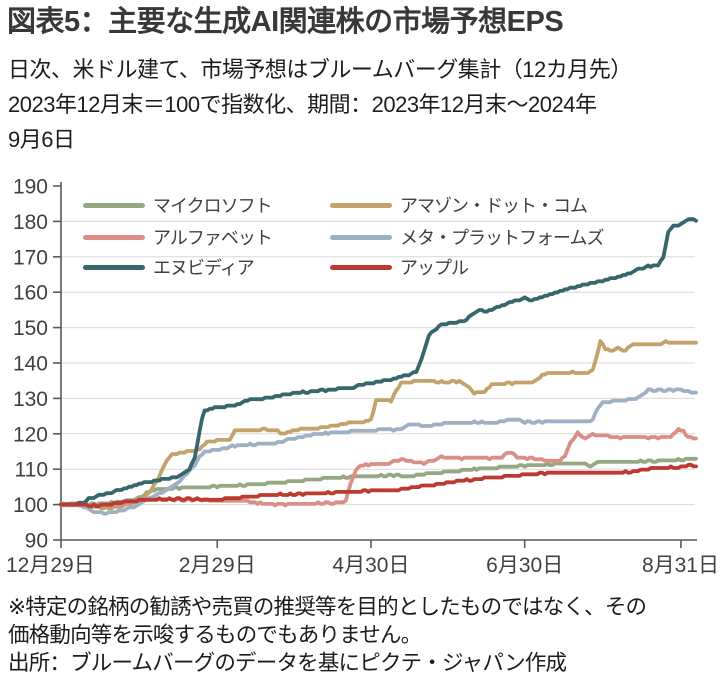 This screenshot has width=721, height=690. Describe the element at coordinates (36, 541) in the screenshot. I see `y-tick-label-90: 90` at that location.